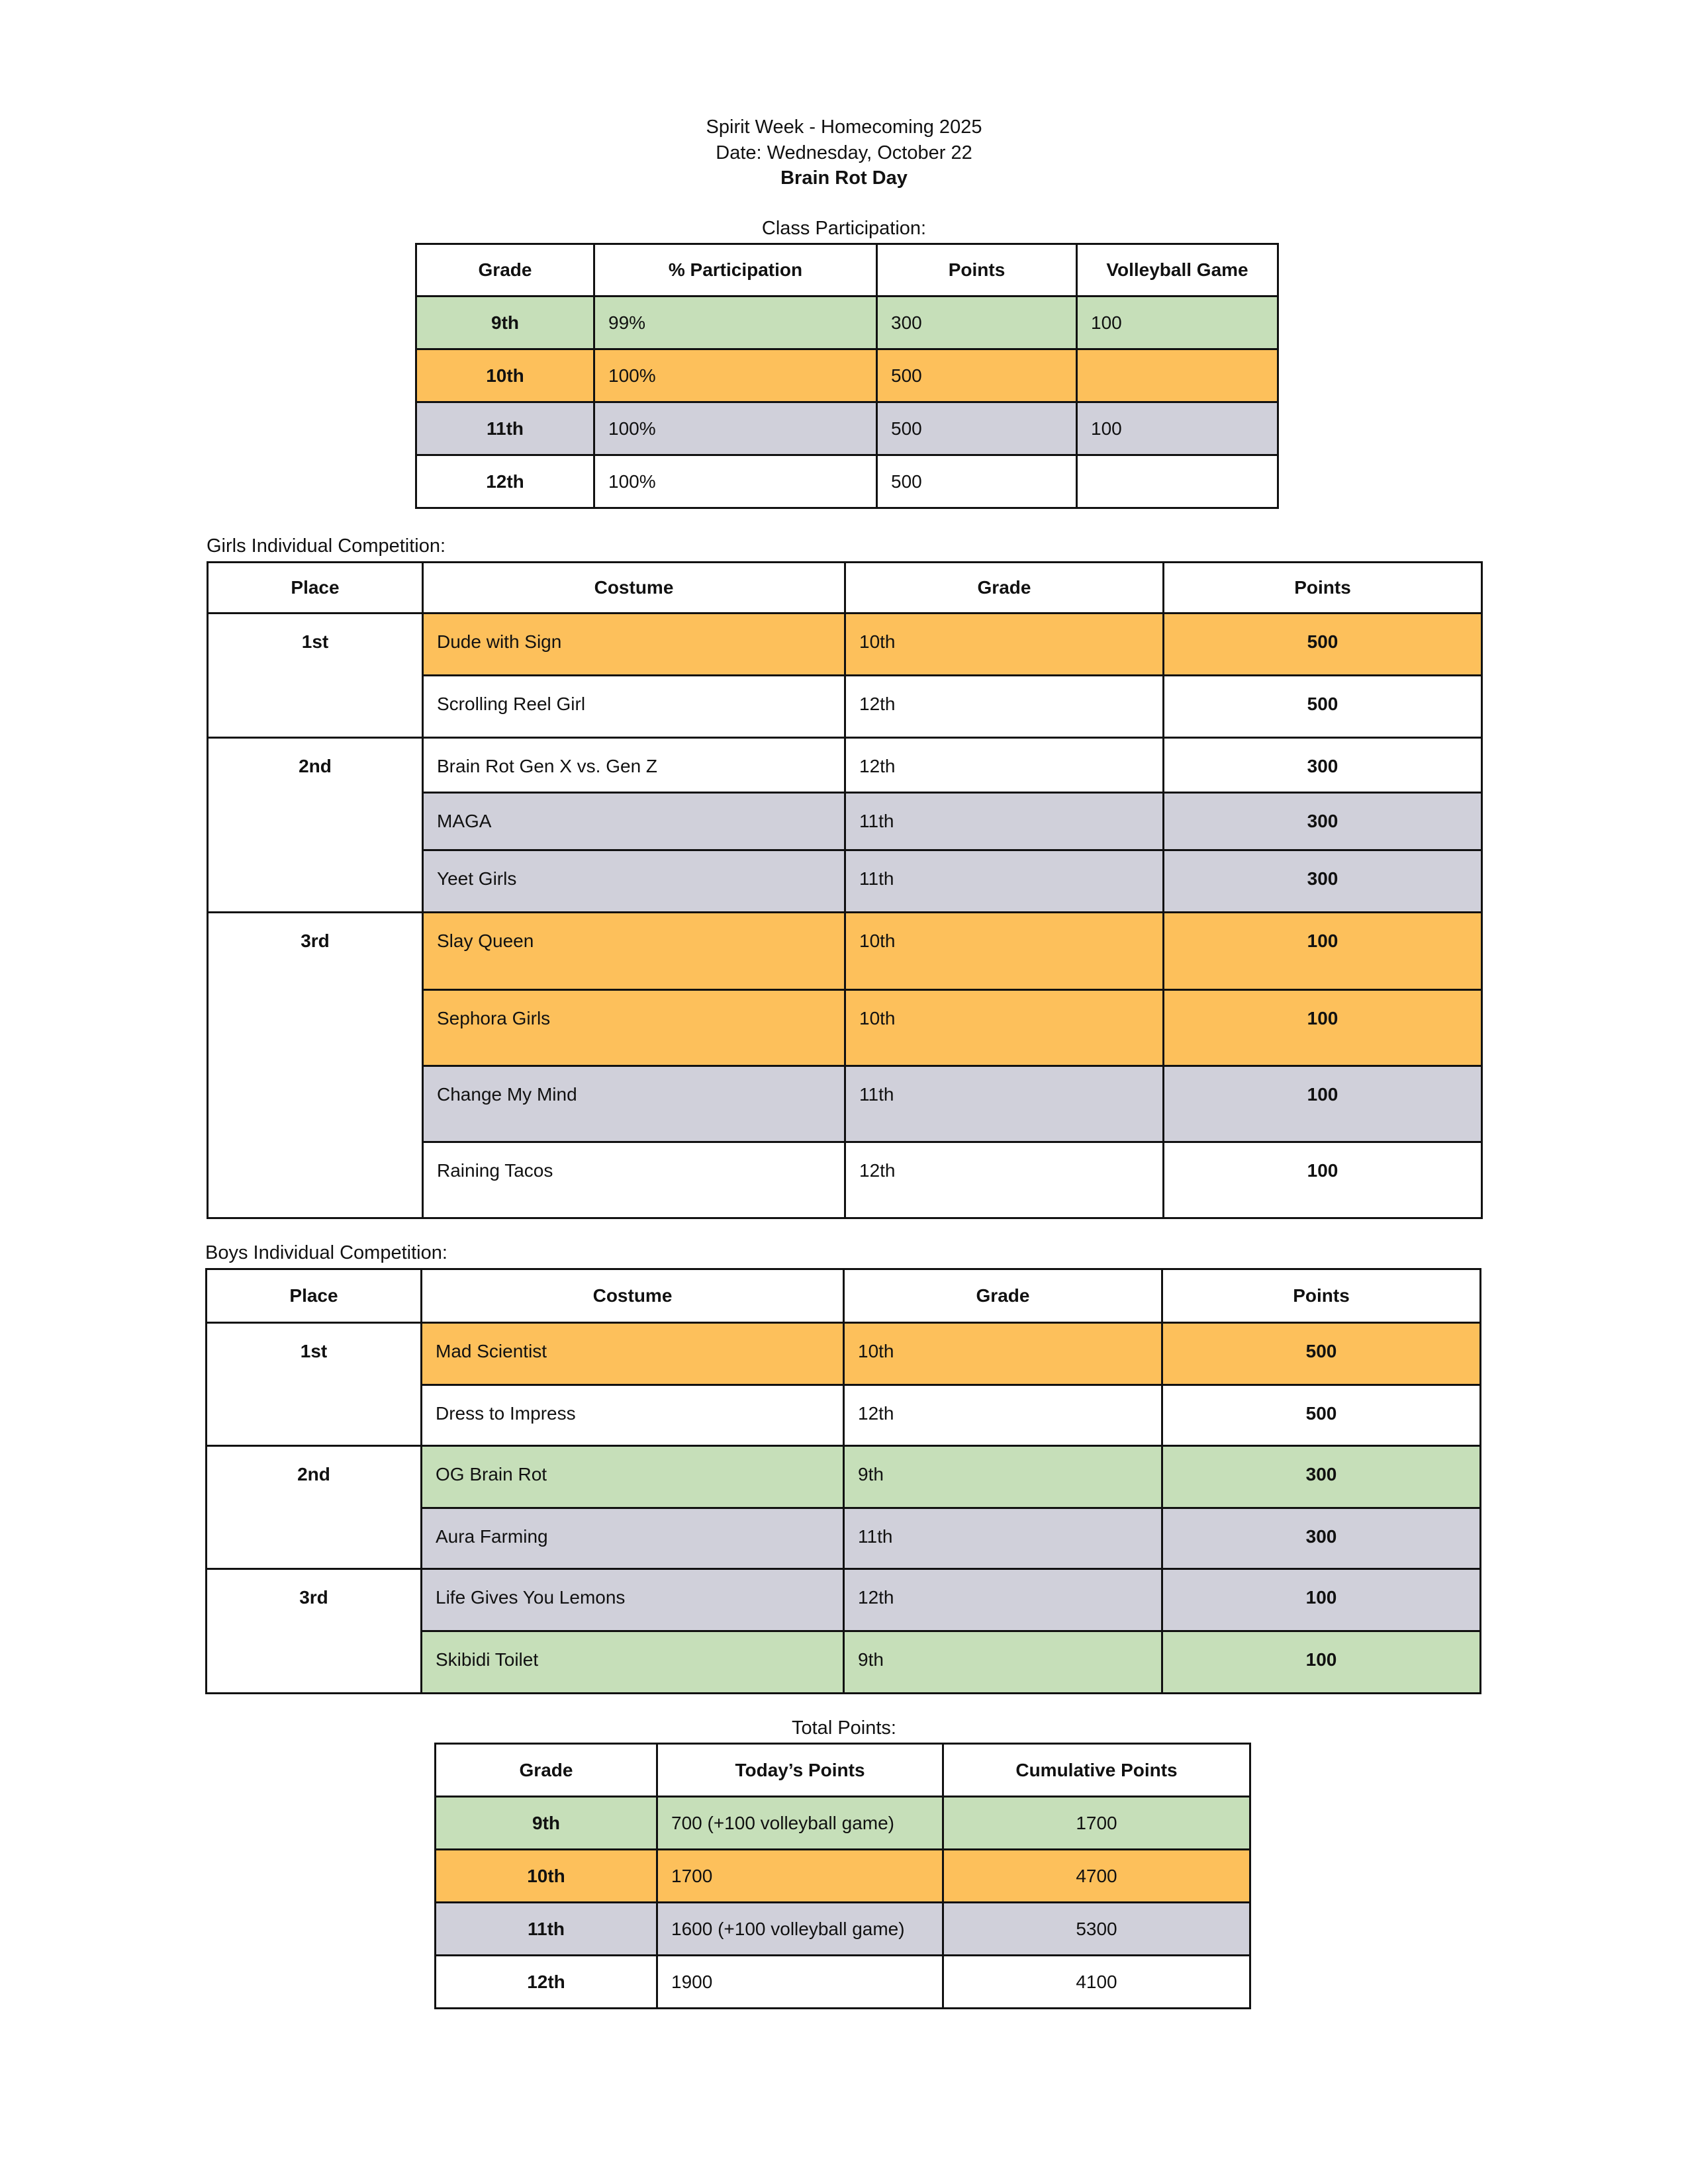  Describe the element at coordinates (634, 1104) in the screenshot. I see `costume-cell: Change My Mind` at that location.